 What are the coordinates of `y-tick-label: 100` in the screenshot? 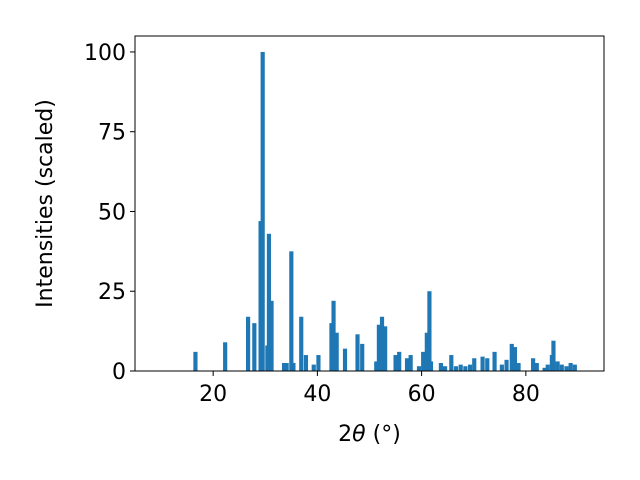 It's located at (105, 53).